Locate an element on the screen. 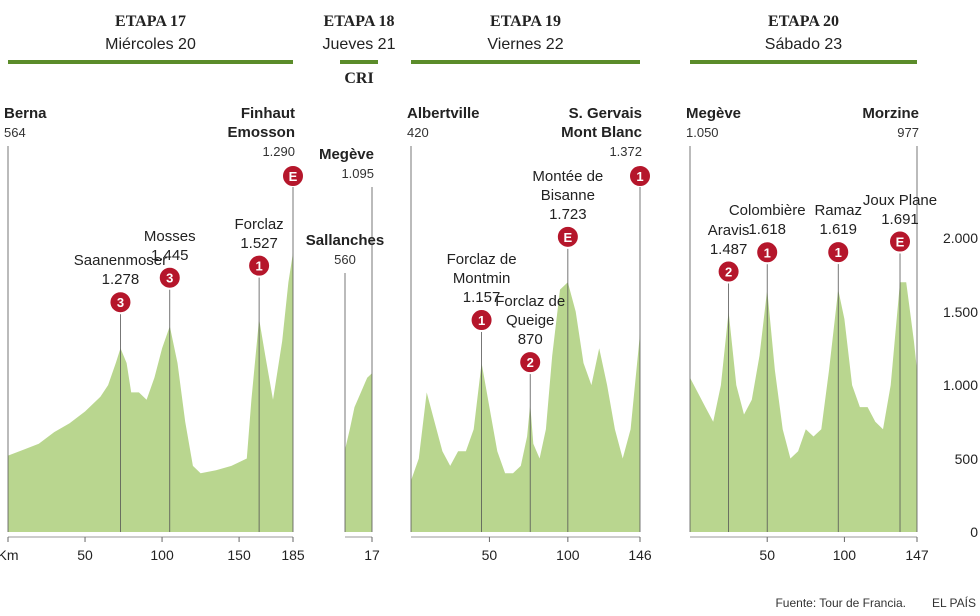  start-label: Berna 564 is located at coordinates (25, 123).